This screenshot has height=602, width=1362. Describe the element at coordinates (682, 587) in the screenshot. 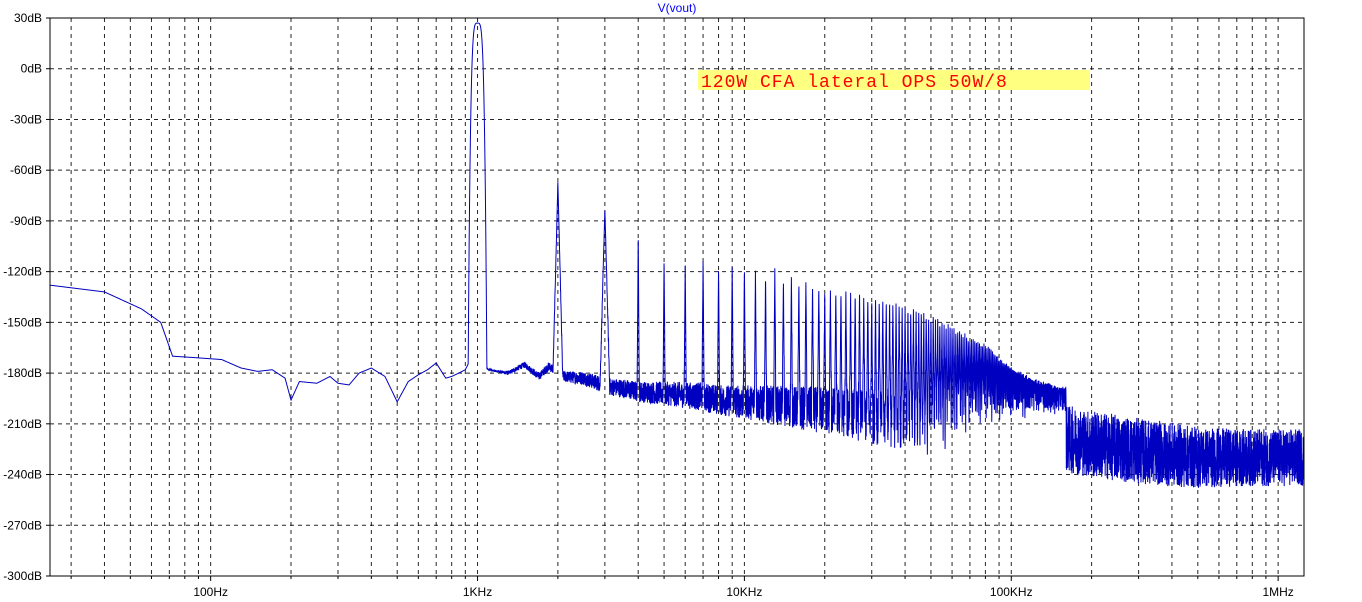

I see `x-axis-ticks: 100Hz 1KHz 10KHz 100KHz 1MHz` at that location.